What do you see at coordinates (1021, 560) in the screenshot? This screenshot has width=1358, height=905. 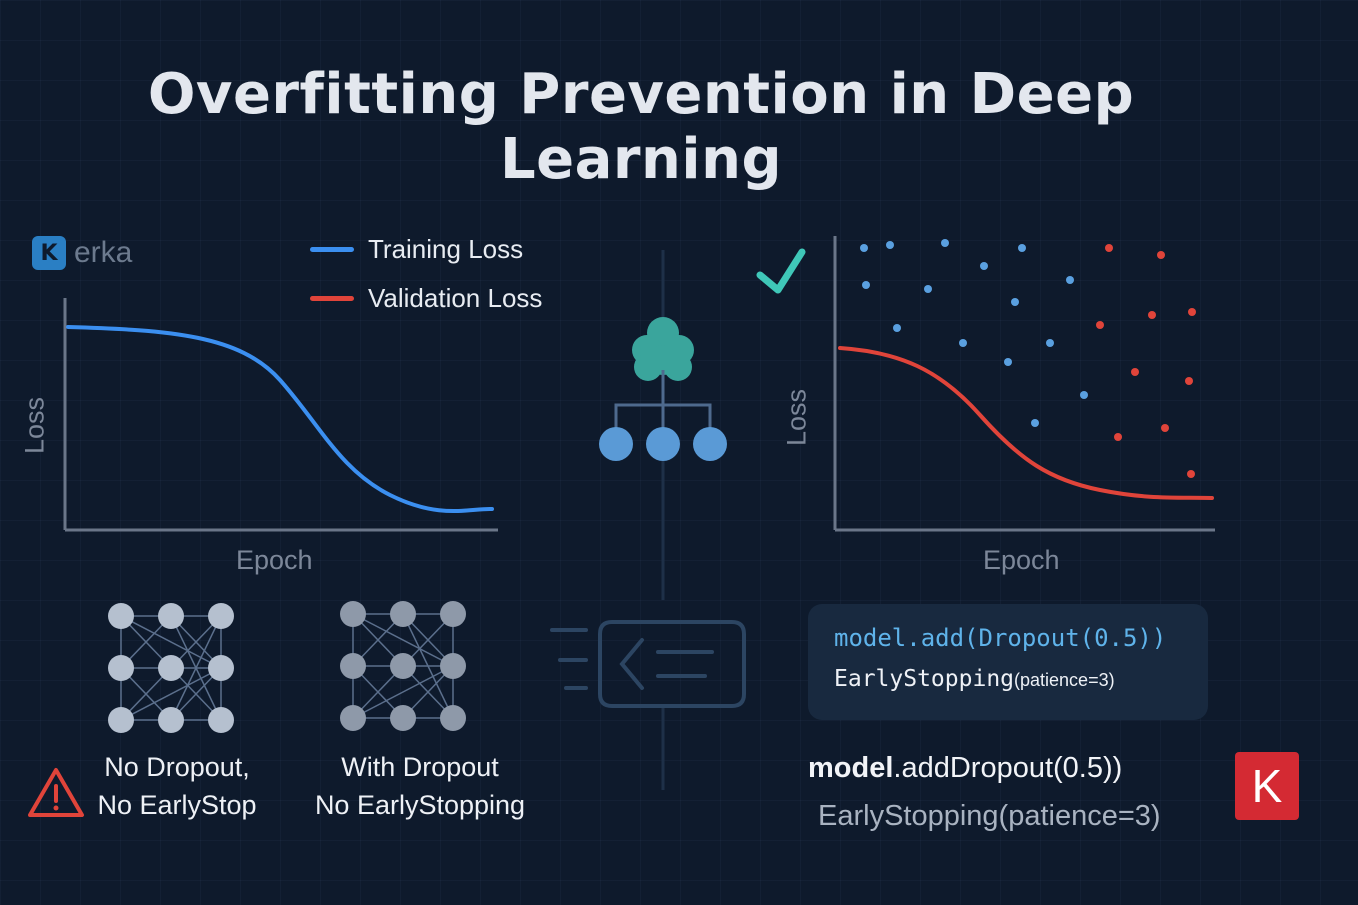 I see `right-xlabel: Epoch` at bounding box center [1021, 560].